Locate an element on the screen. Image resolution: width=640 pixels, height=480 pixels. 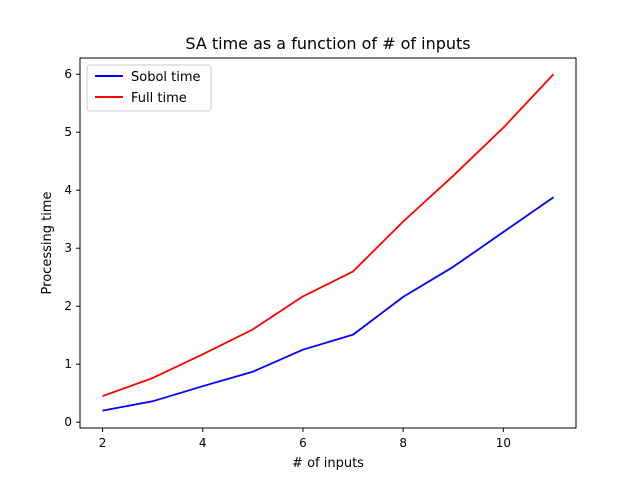
y-tick-label: 6 is located at coordinates (68, 74).